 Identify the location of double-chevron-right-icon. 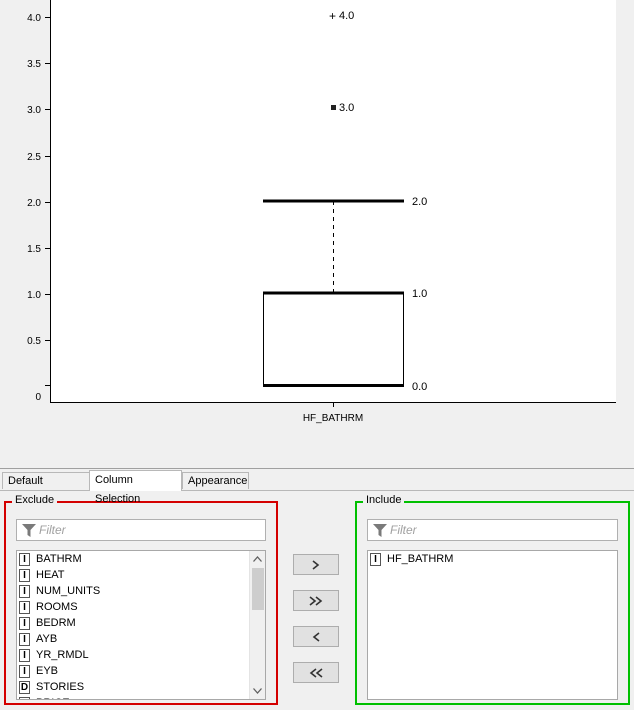
(316, 601).